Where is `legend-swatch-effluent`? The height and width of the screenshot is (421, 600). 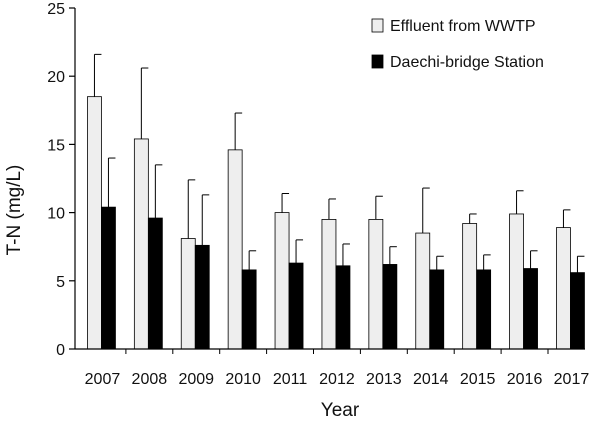
legend-swatch-effluent is located at coordinates (377, 25).